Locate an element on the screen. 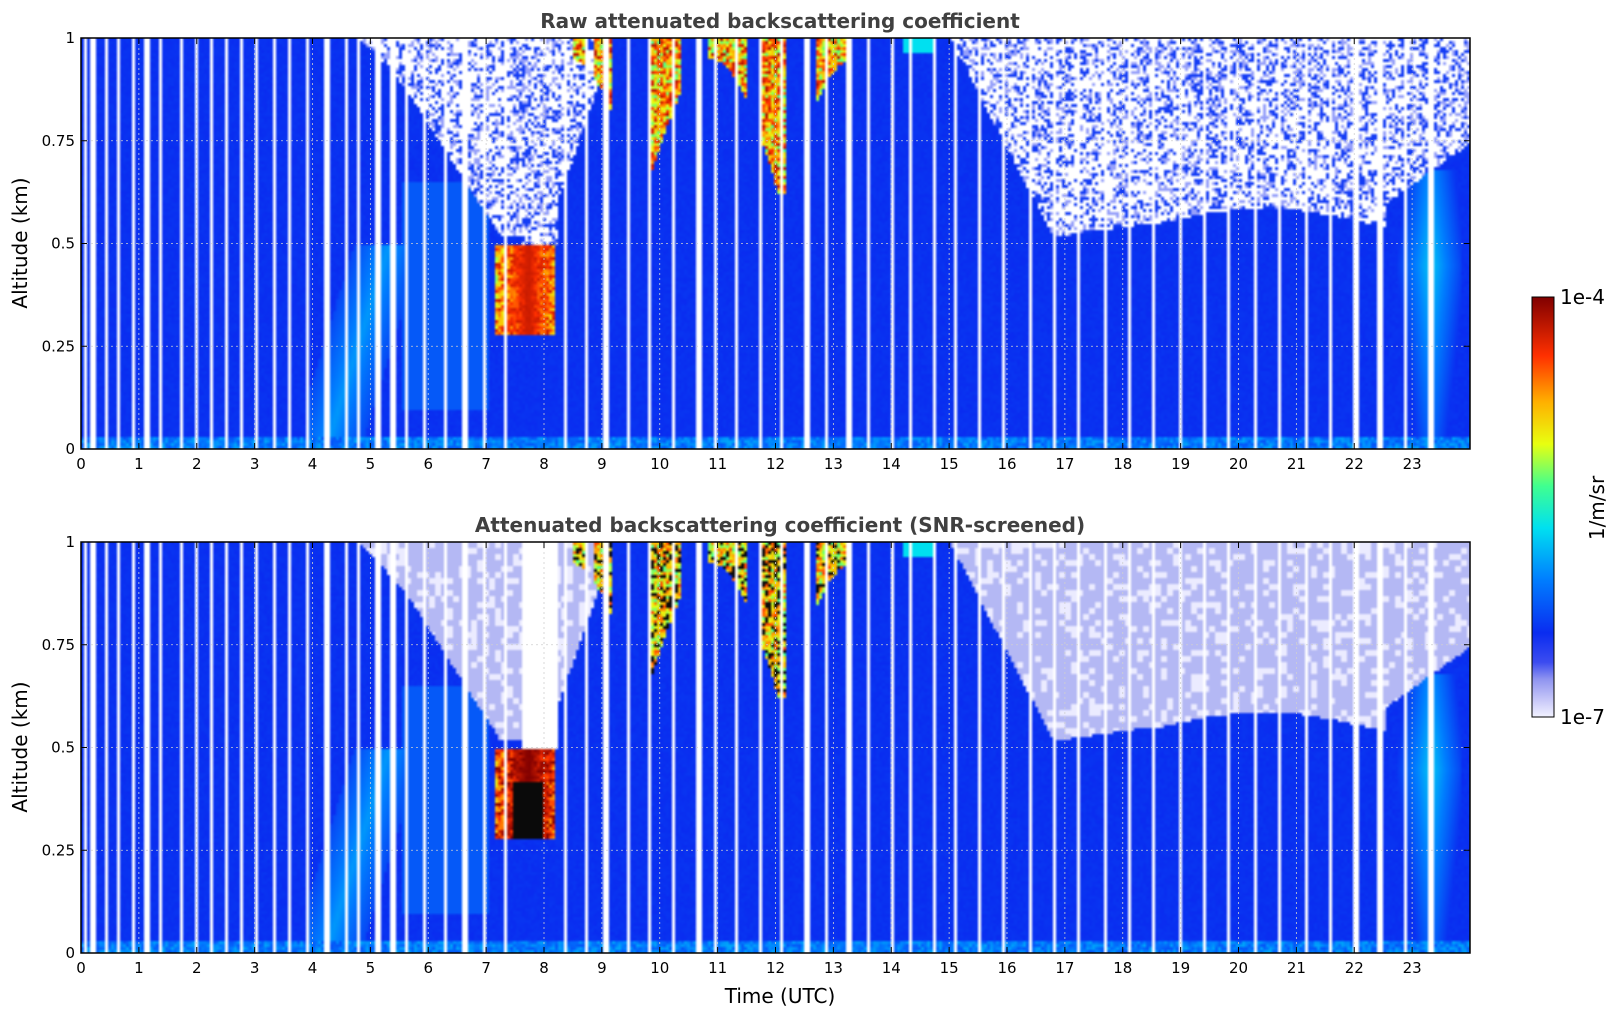 The height and width of the screenshot is (1020, 1621). colorbar-unit-label: 1/m/sr is located at coordinates (1597, 507).